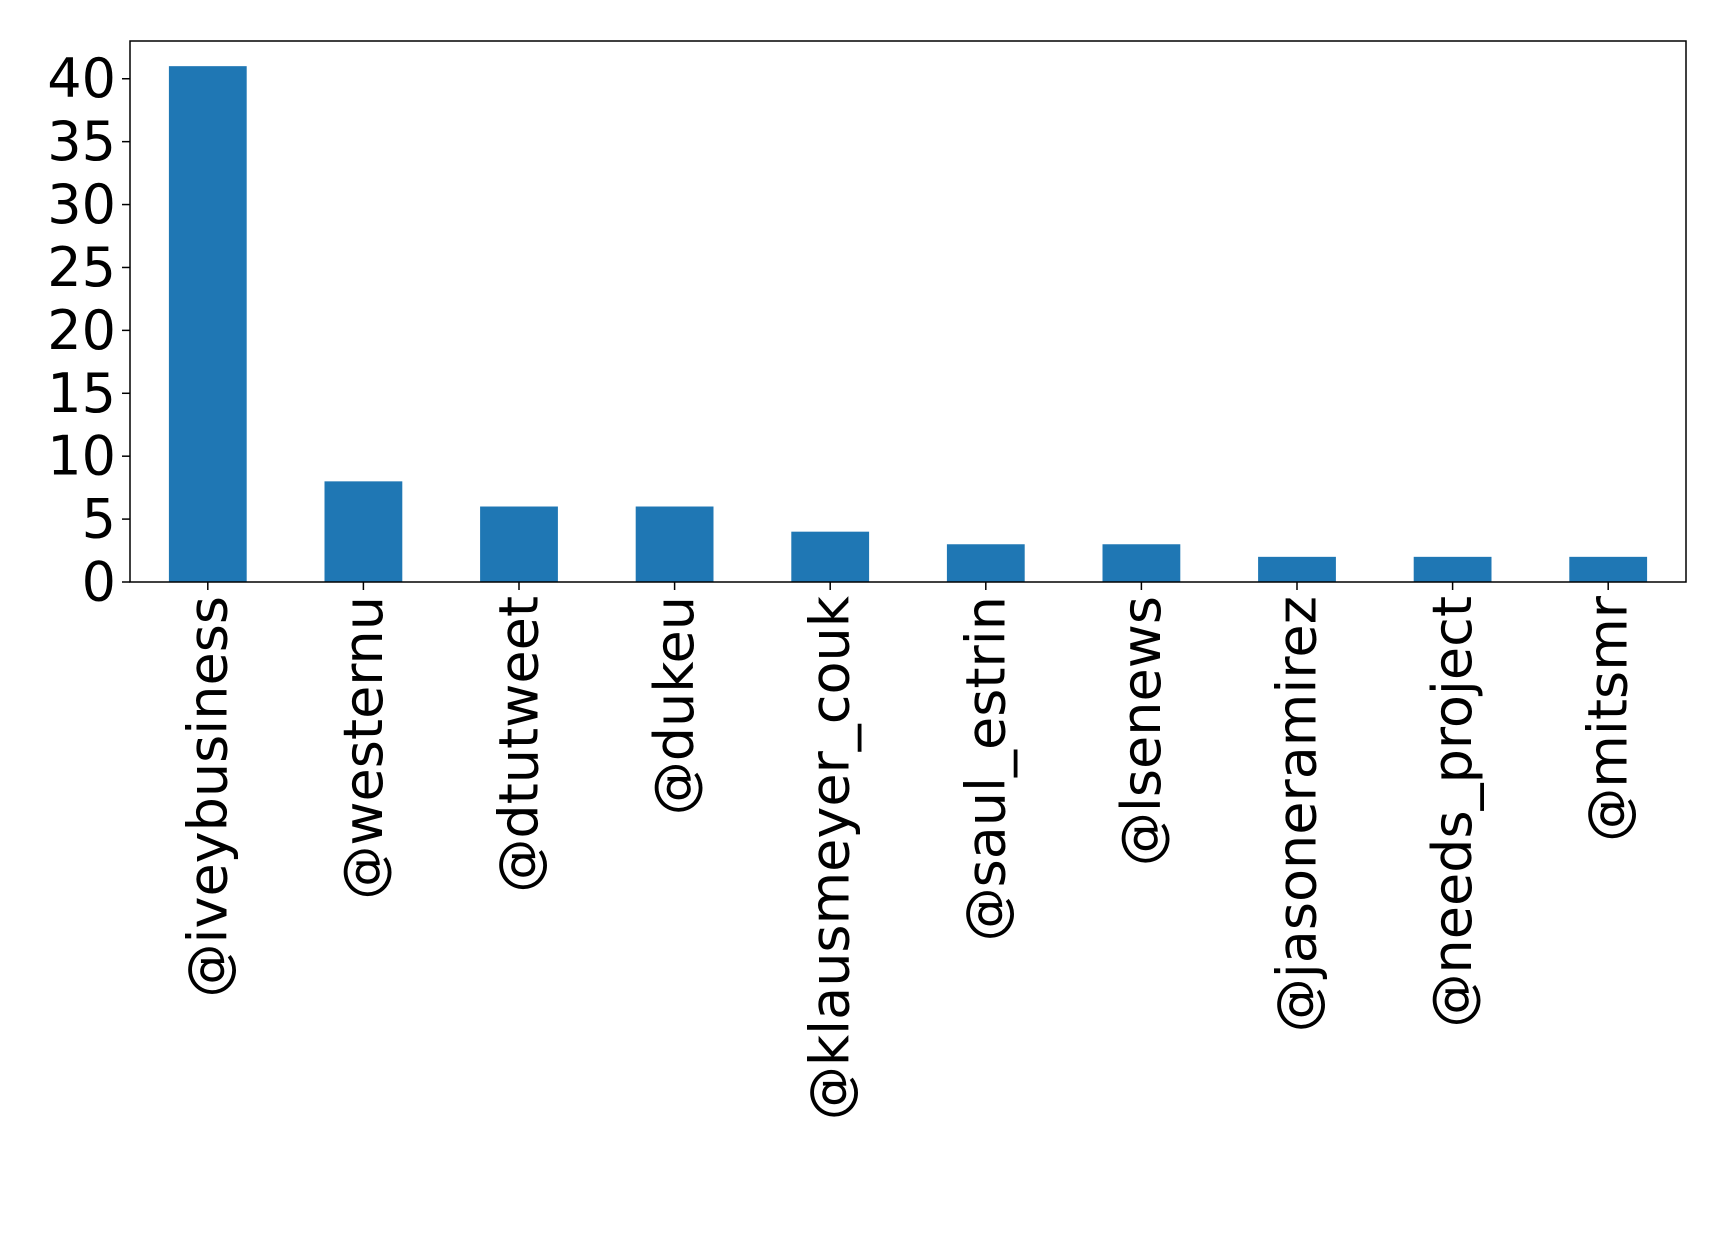  What do you see at coordinates (985, 768) in the screenshot?
I see `x-tick-label: @saul_estrin` at bounding box center [985, 768].